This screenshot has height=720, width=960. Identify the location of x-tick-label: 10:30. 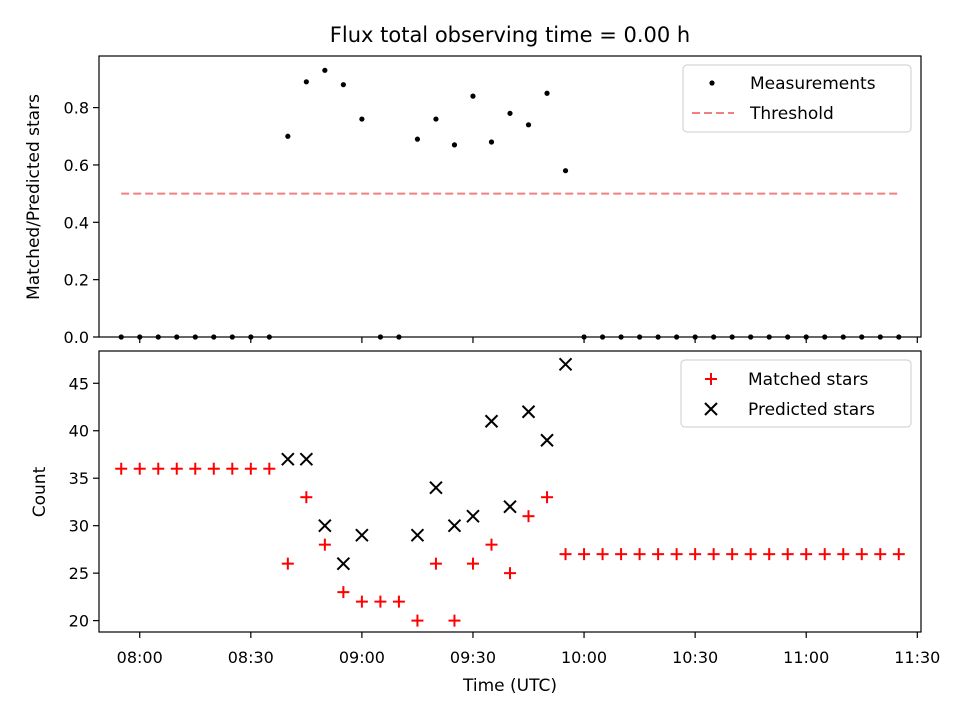
(695, 657).